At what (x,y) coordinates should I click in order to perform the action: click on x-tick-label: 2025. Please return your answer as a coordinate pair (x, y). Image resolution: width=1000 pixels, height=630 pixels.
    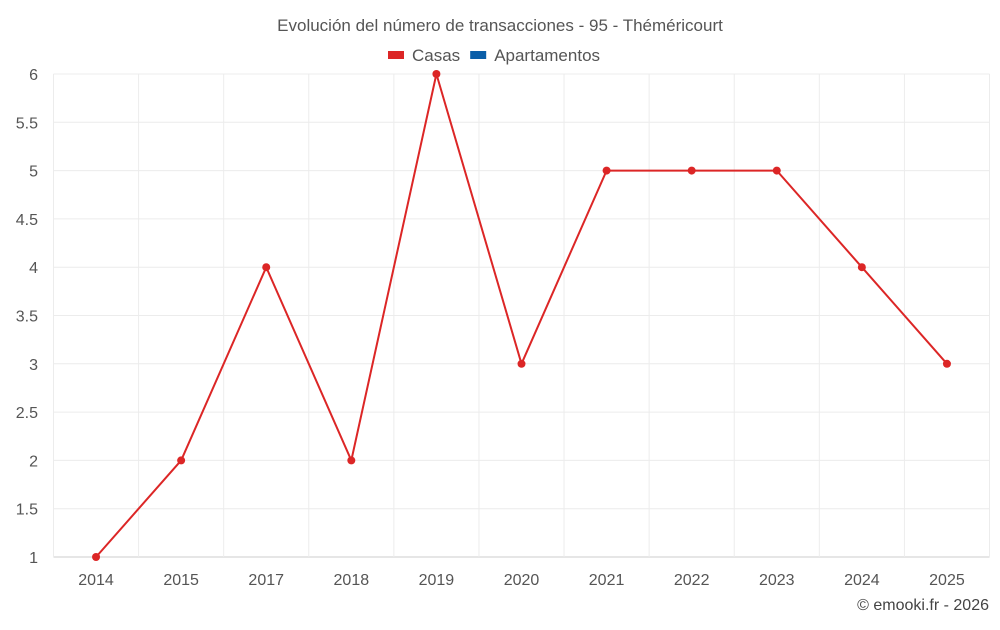
    Looking at the image, I should click on (947, 580).